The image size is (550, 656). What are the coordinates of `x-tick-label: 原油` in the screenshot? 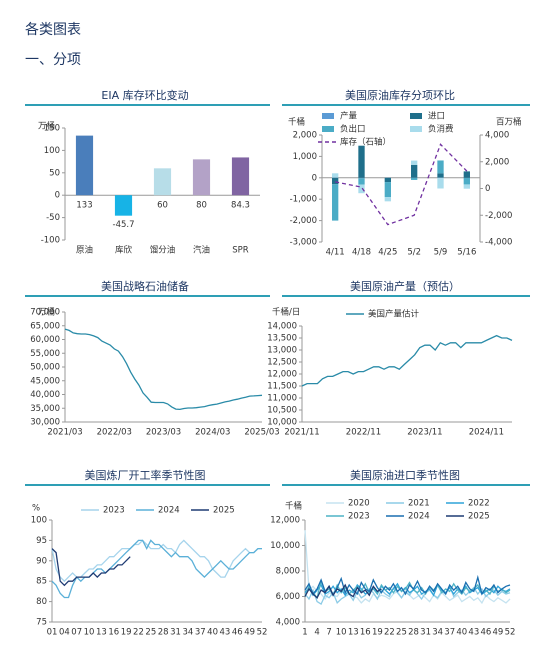 It's located at (84, 250).